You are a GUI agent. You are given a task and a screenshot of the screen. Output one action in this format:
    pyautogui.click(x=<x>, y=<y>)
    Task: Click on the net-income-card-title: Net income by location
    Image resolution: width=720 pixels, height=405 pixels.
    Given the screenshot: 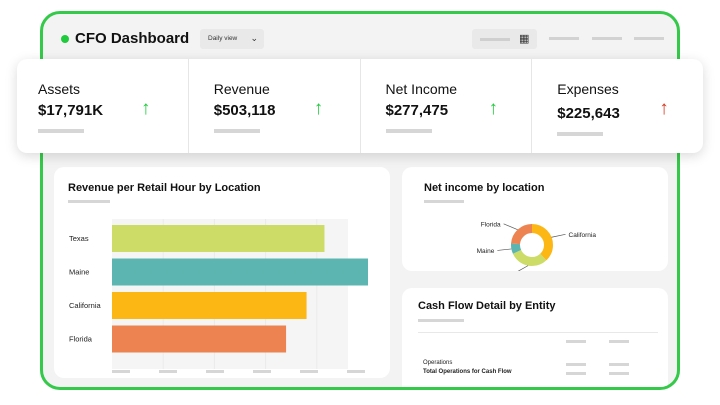 What is the action you would take?
    pyautogui.click(x=484, y=188)
    